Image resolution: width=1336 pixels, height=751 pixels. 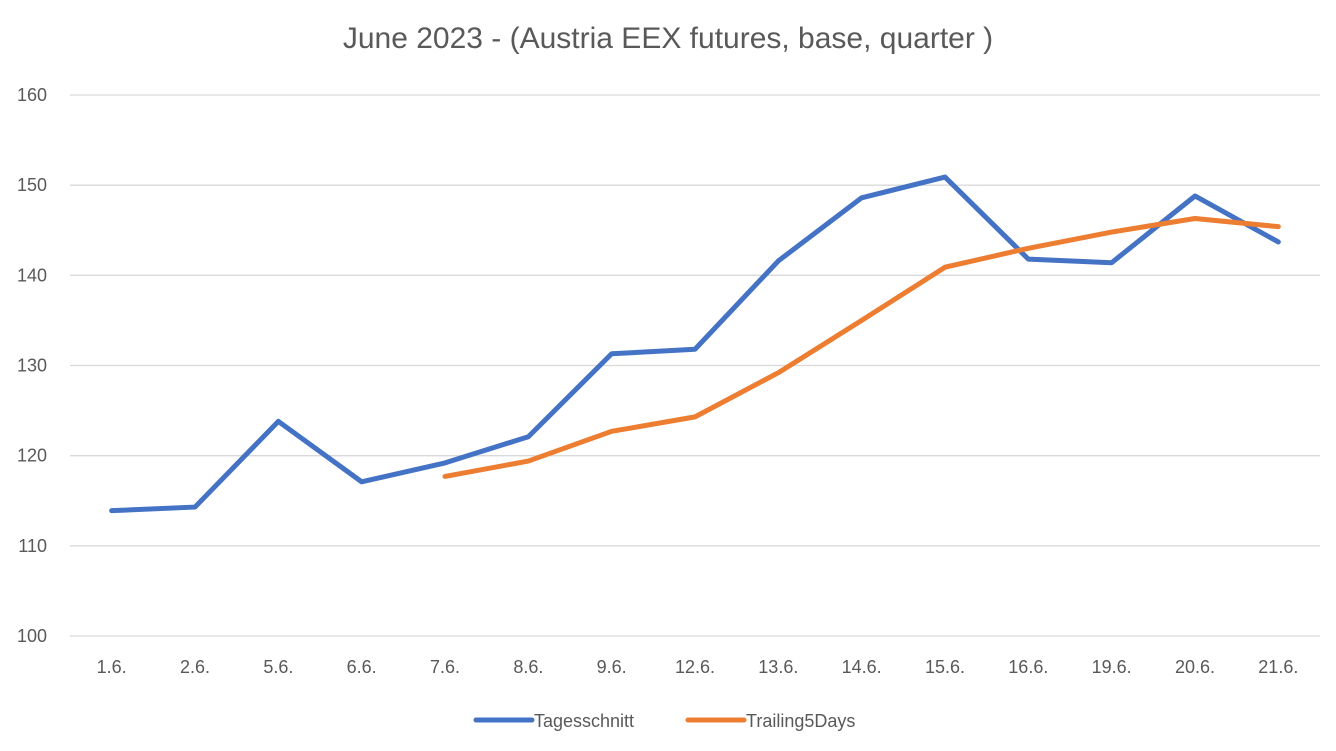 I want to click on x-tick-label: 15.6., so click(x=945, y=667).